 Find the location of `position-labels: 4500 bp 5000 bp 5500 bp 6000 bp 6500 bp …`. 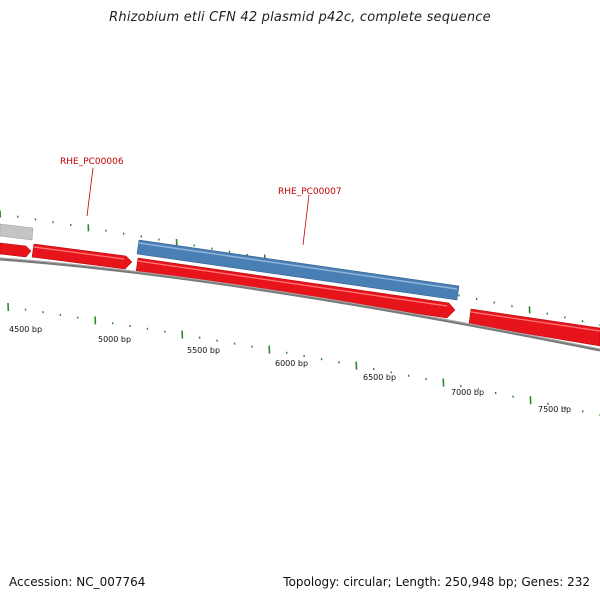

position-labels: 4500 bp 5000 bp 5500 bp 6000 bp 6500 bp … is located at coordinates (290, 369).